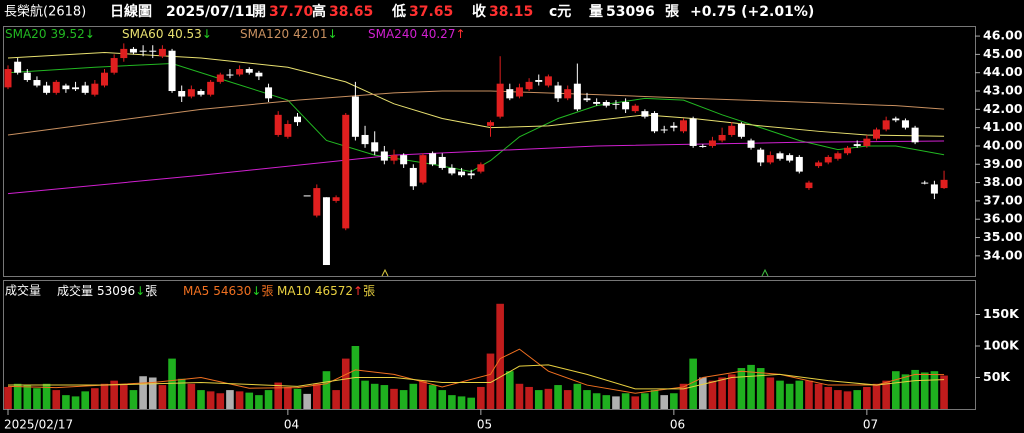  I want to click on quote-value: 38.15, so click(511, 12).